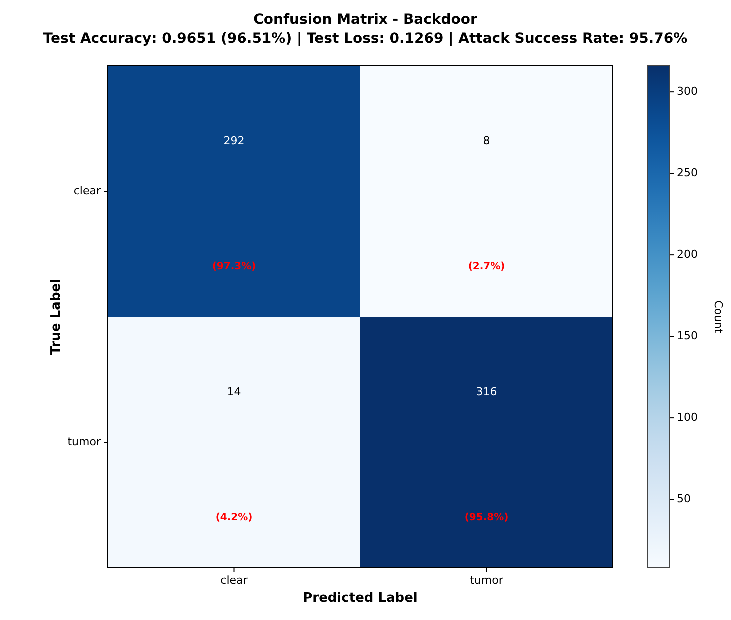  What do you see at coordinates (234, 454) in the screenshot?
I see `text: 14 (4.2%)` at bounding box center [234, 454].